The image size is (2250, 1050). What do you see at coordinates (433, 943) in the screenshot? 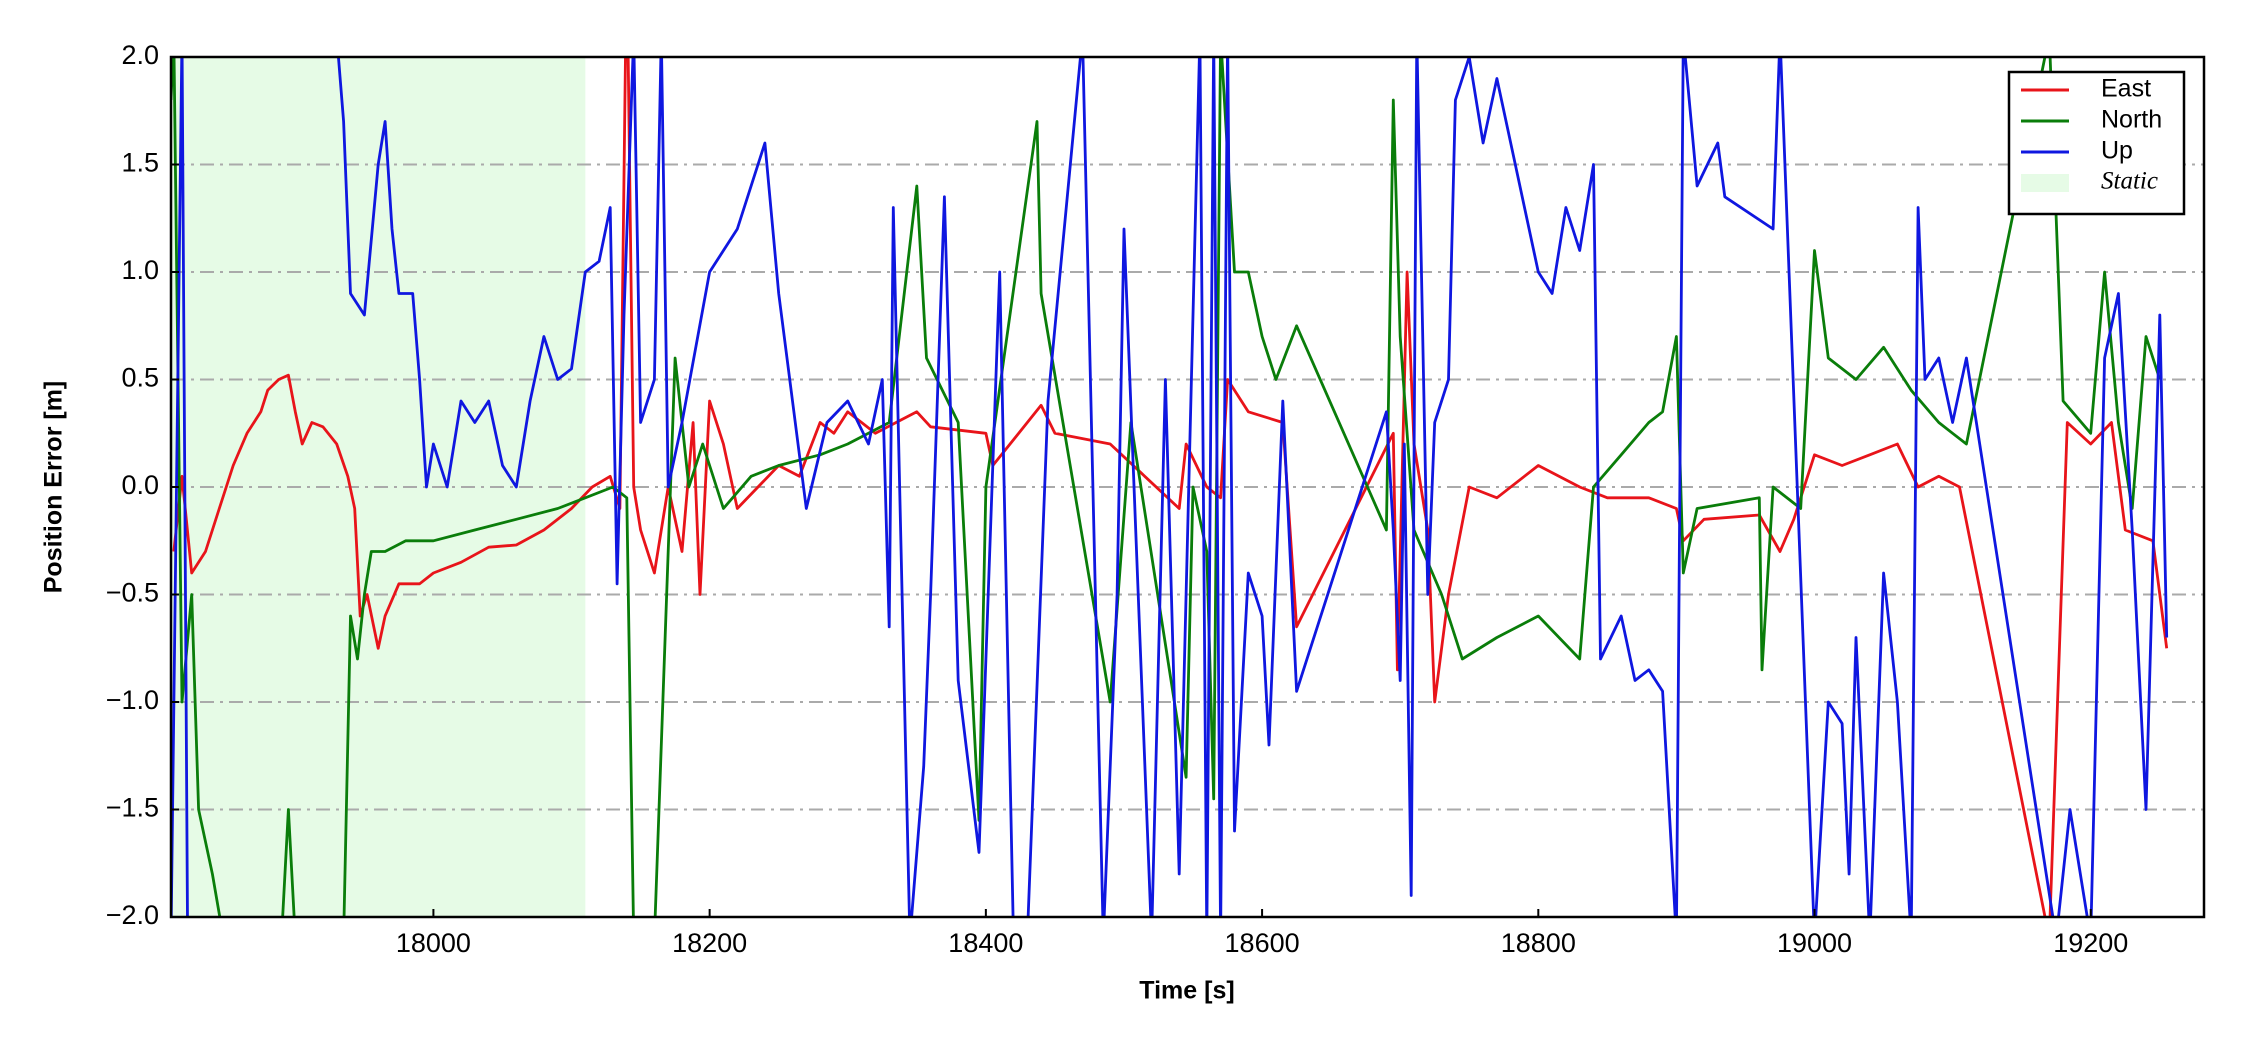
I see `x-tick-label: 18000` at bounding box center [433, 943].